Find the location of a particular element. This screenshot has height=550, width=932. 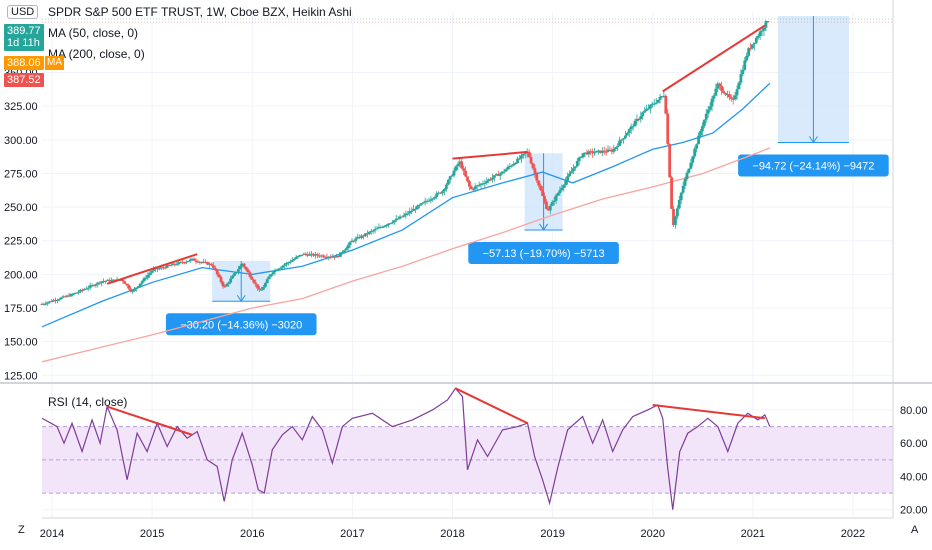

measure-label: −30.20 (−14.36%) −3020 is located at coordinates (241, 325).